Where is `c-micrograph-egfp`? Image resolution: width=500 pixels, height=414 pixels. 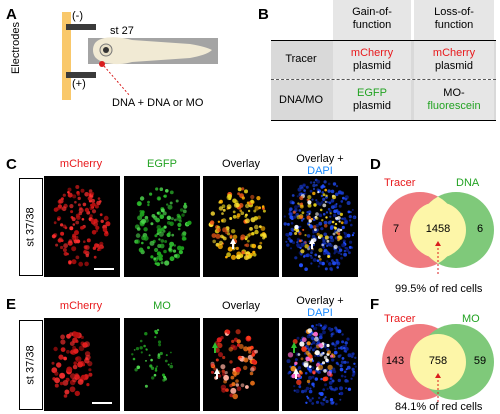
c-micrograph-egfp is located at coordinates (162, 226).